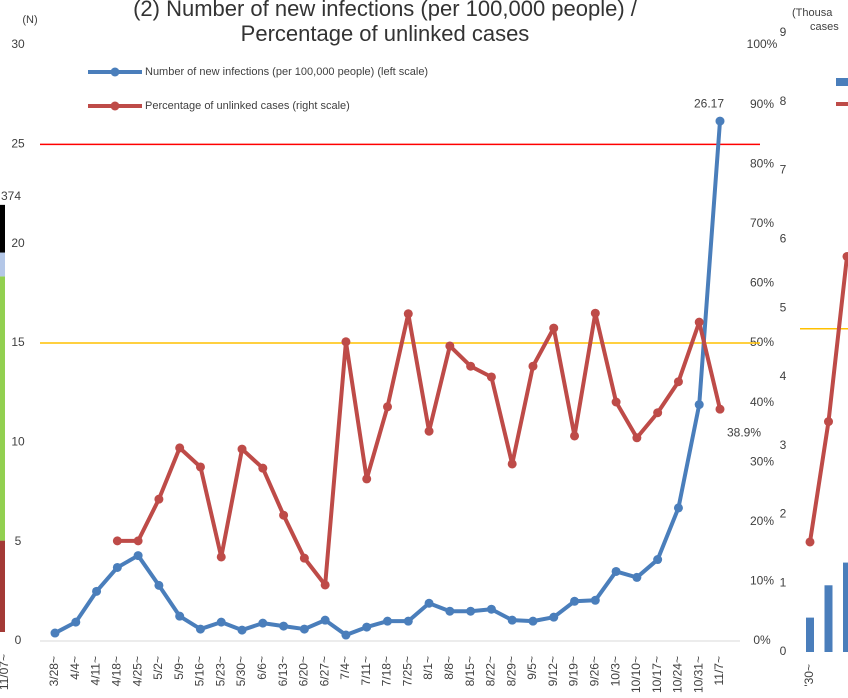  What do you see at coordinates (428, 668) in the screenshot?
I see `x-tick-label: 8/1~` at bounding box center [428, 668].